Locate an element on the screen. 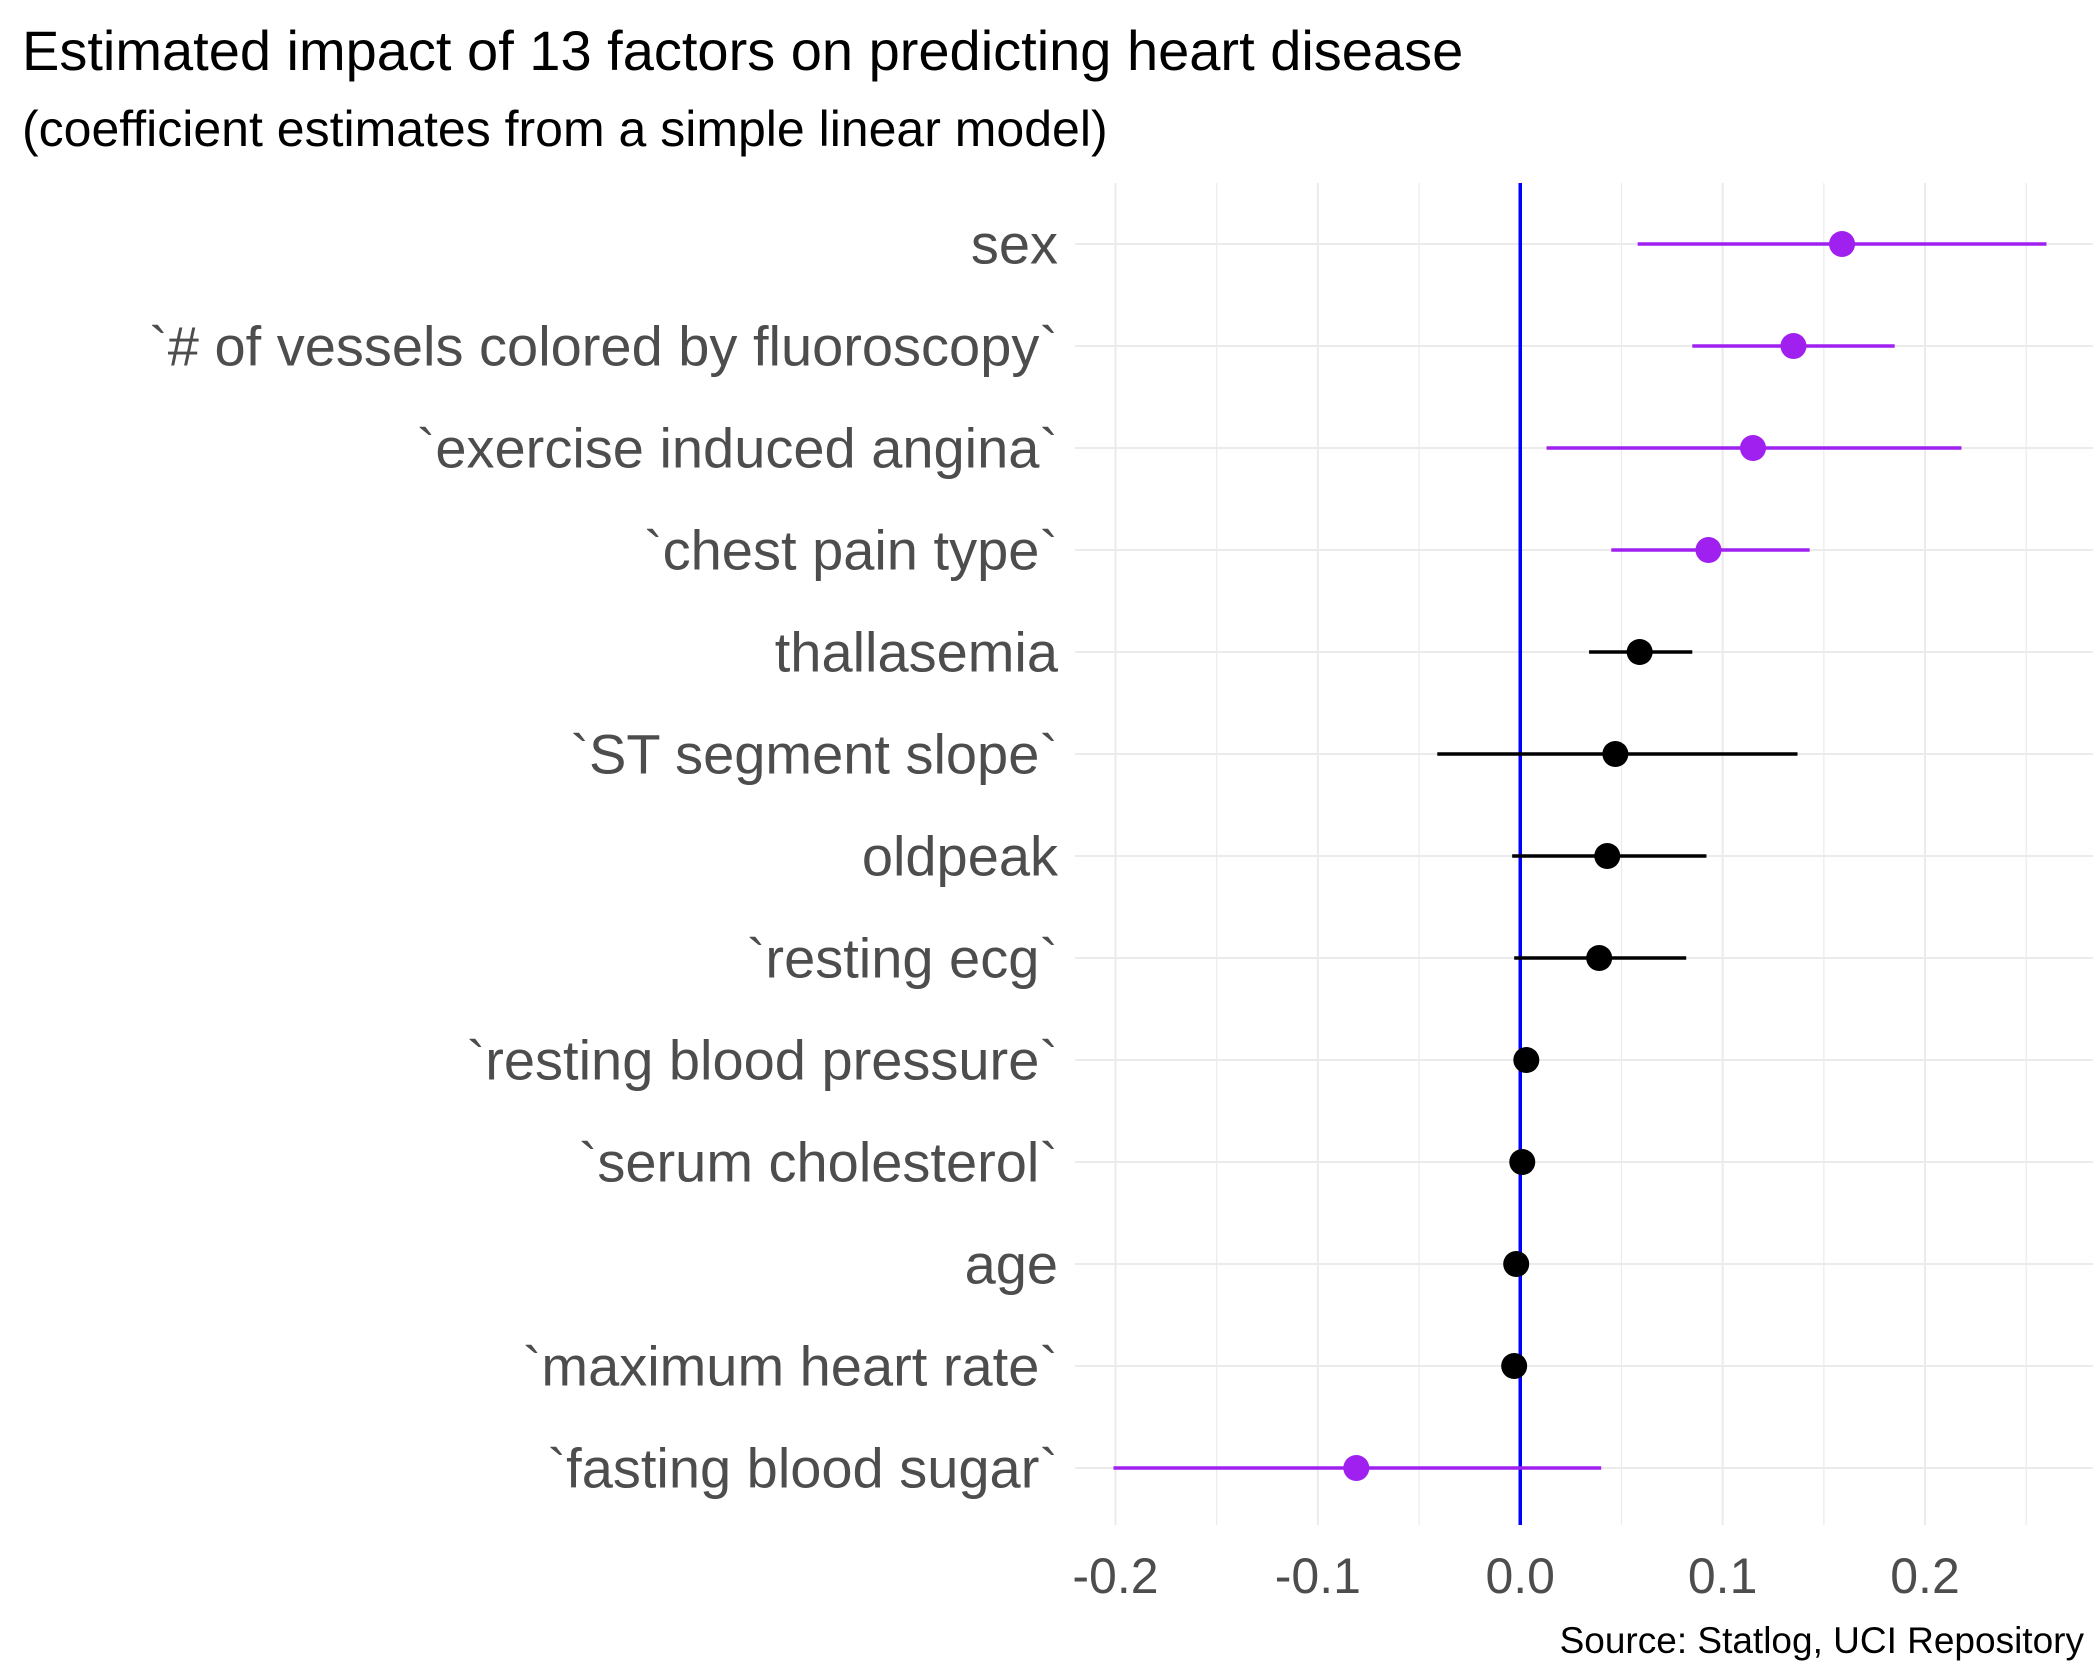 This screenshot has width=2100, height=1680. y-axis-label: age is located at coordinates (1011, 1264).